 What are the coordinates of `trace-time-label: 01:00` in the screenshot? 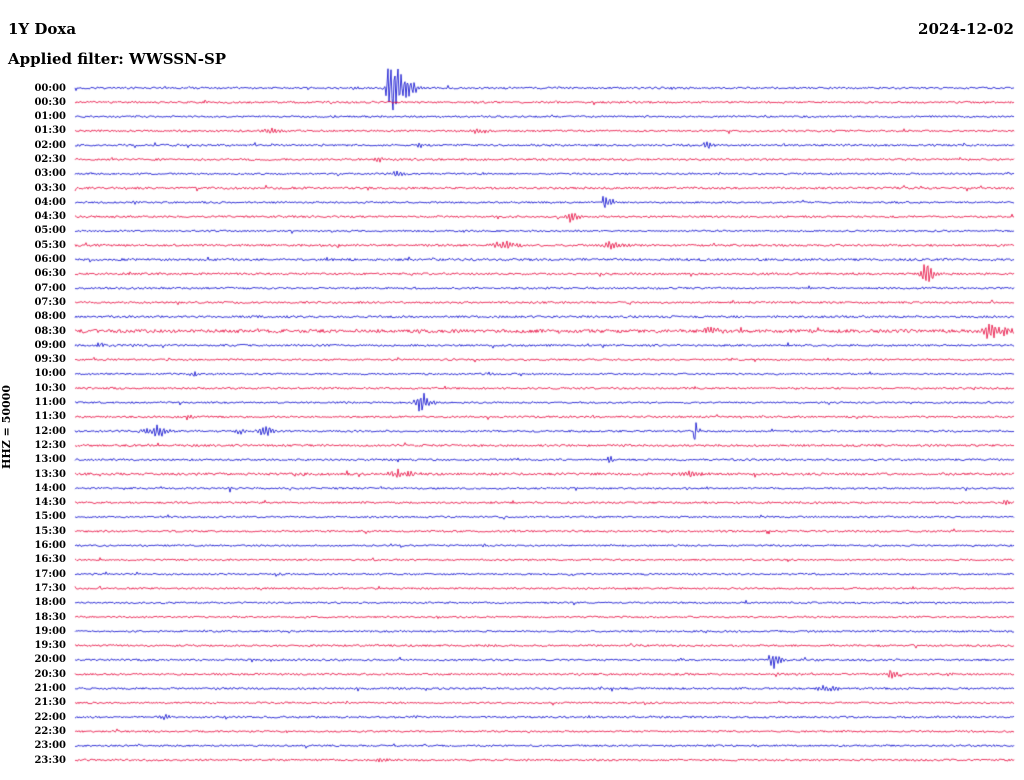 It's located at (50, 117).